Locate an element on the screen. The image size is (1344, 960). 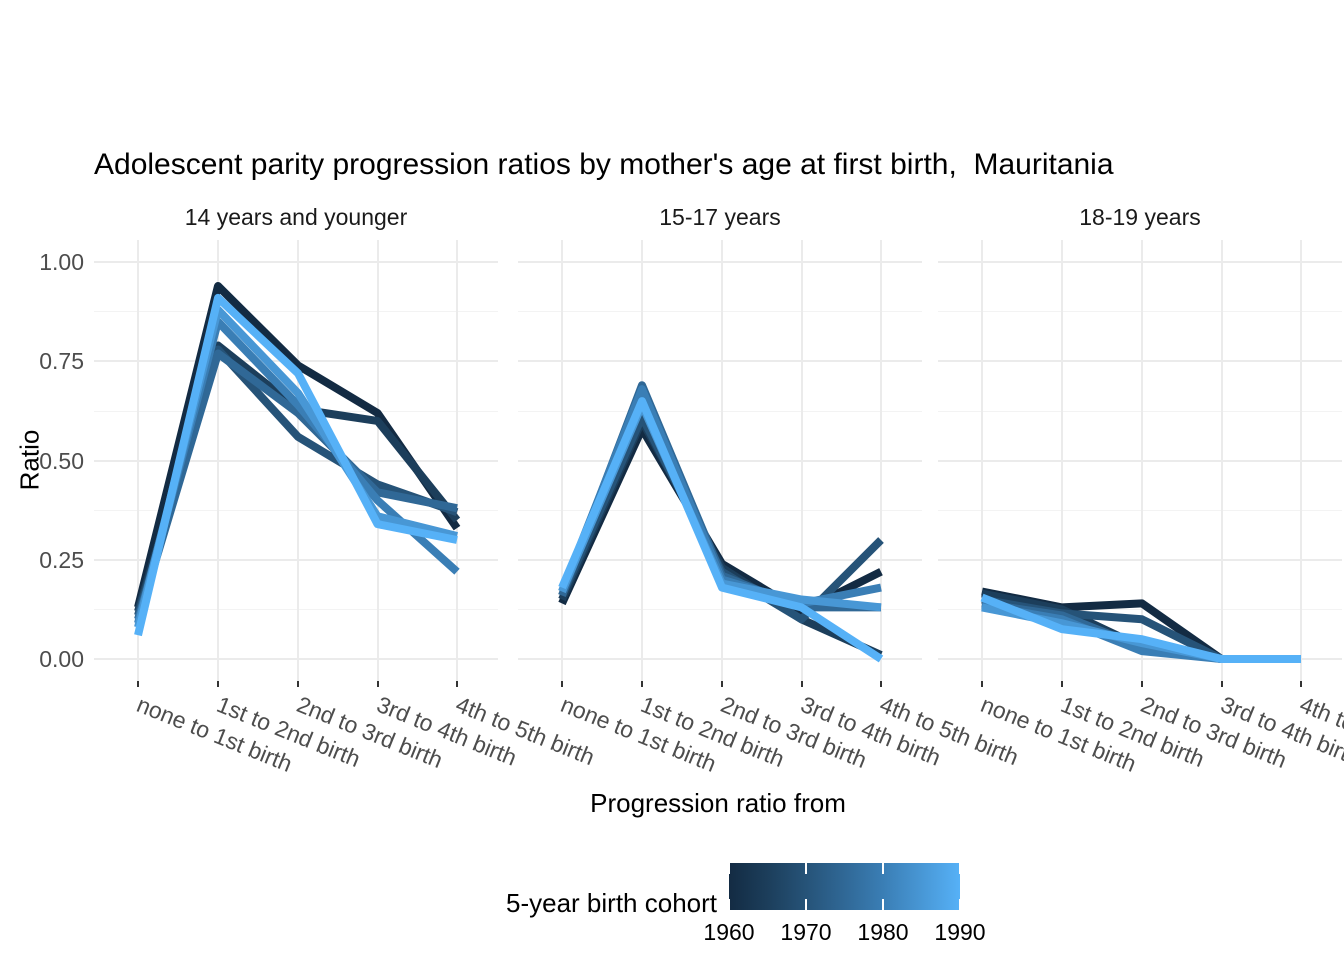
legend-tick-label: 1960 is located at coordinates (729, 932).